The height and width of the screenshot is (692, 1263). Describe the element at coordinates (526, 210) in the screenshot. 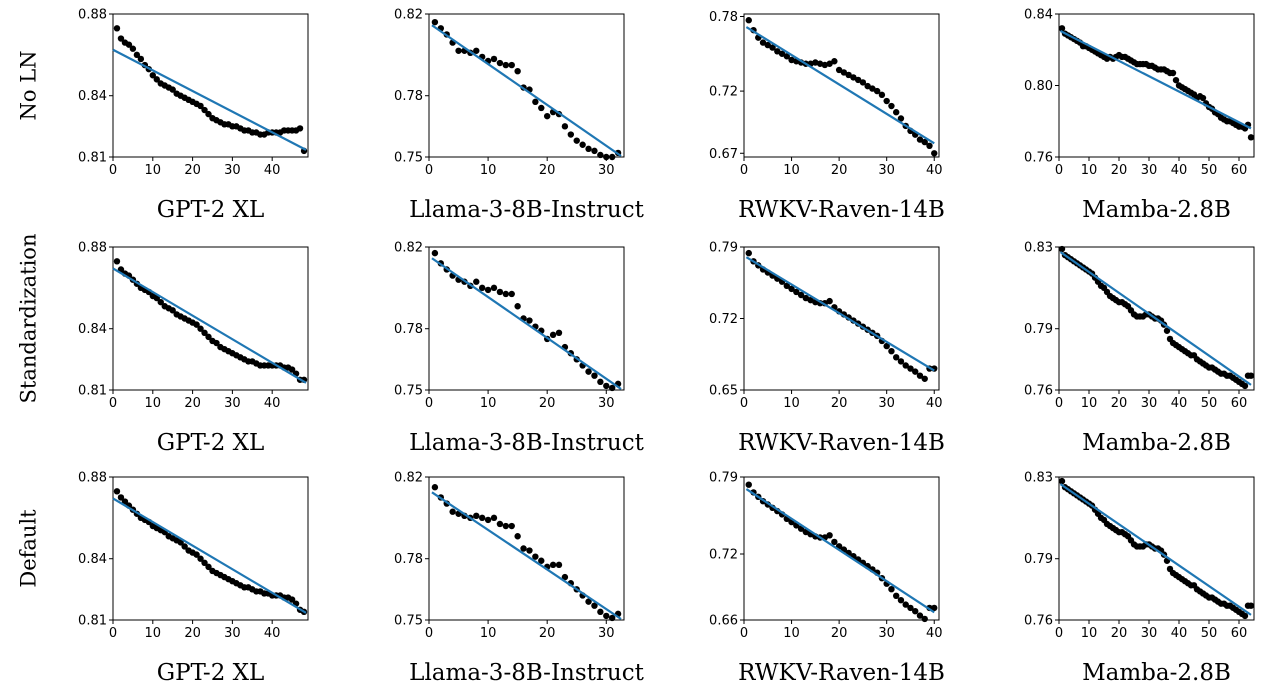

I see `subplot-title: Llama-3-8B-Instruct` at that location.